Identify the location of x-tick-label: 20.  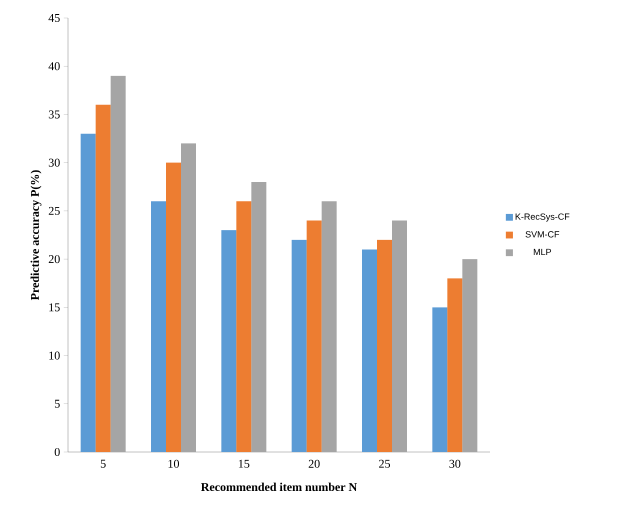
(314, 464).